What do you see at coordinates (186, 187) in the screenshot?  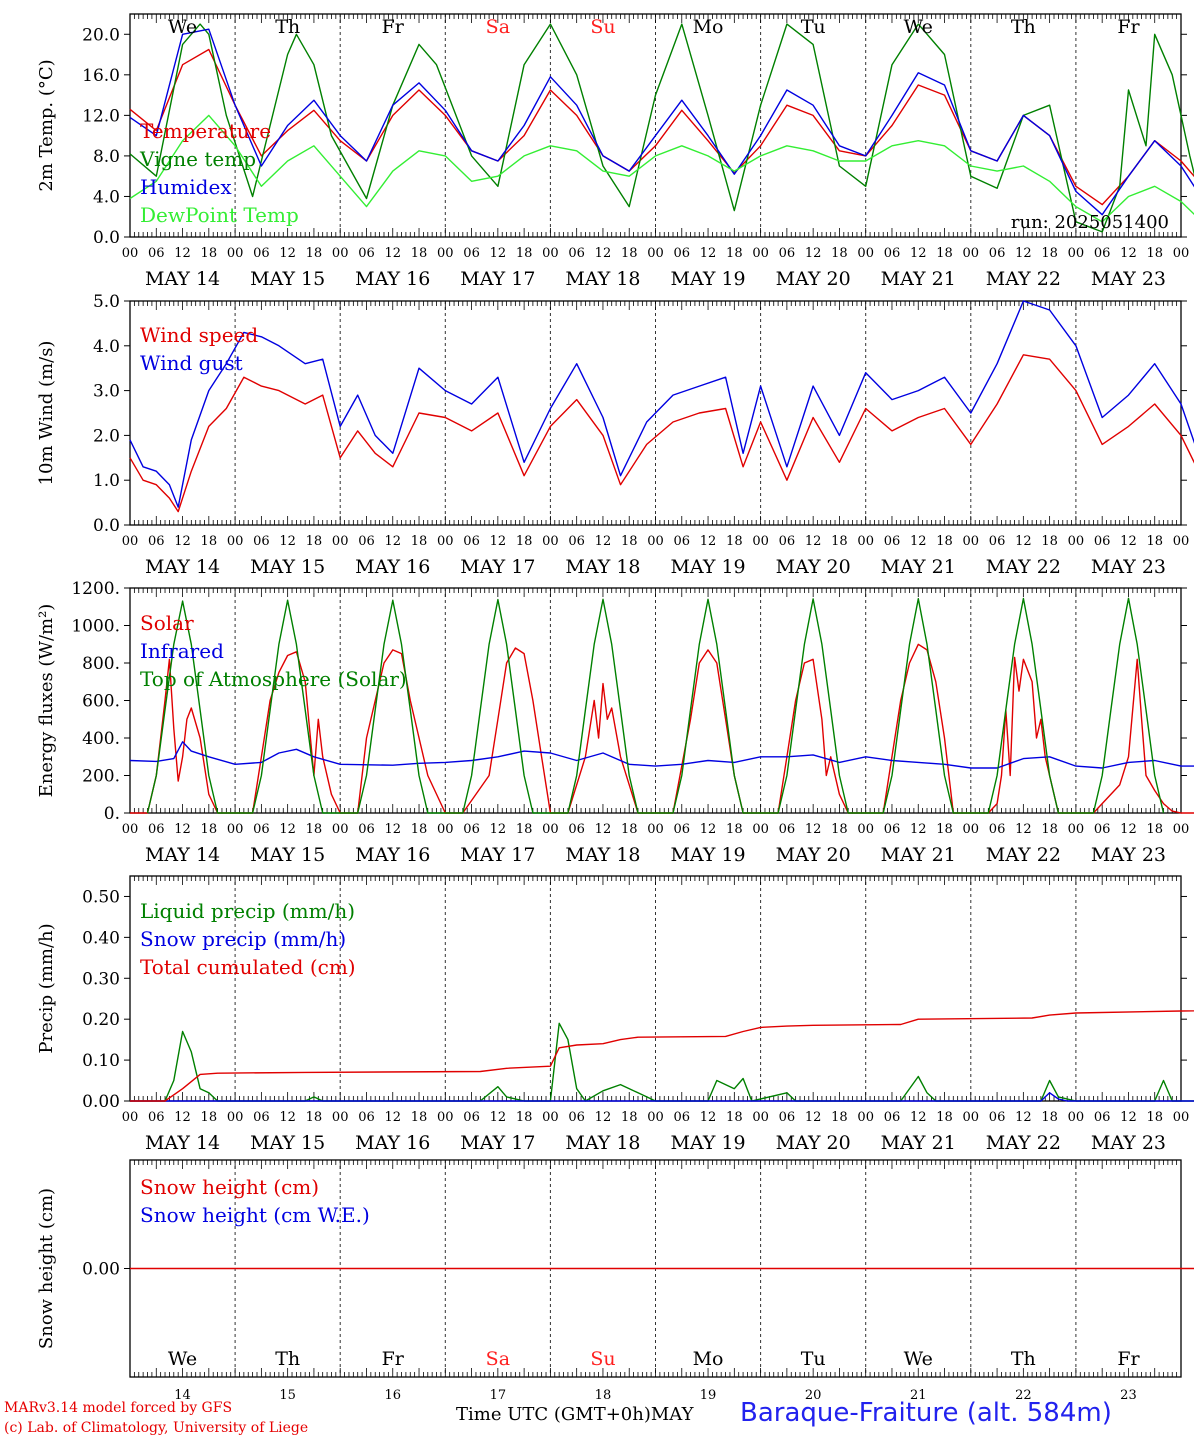 I see `legend-entry: Humidex` at bounding box center [186, 187].